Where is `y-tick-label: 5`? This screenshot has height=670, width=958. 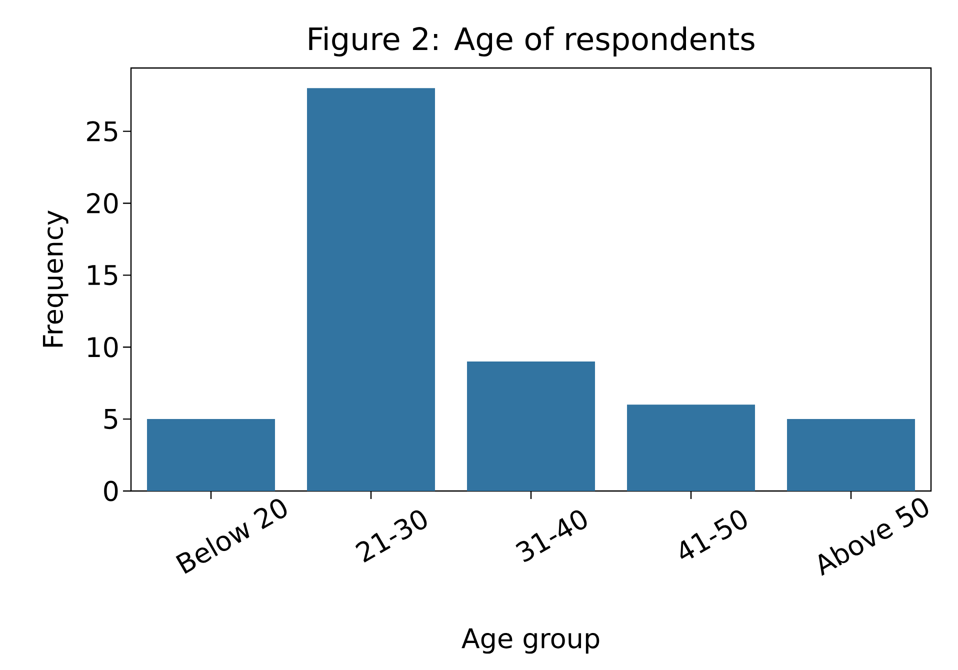
y-tick-label: 5 is located at coordinates (111, 419).